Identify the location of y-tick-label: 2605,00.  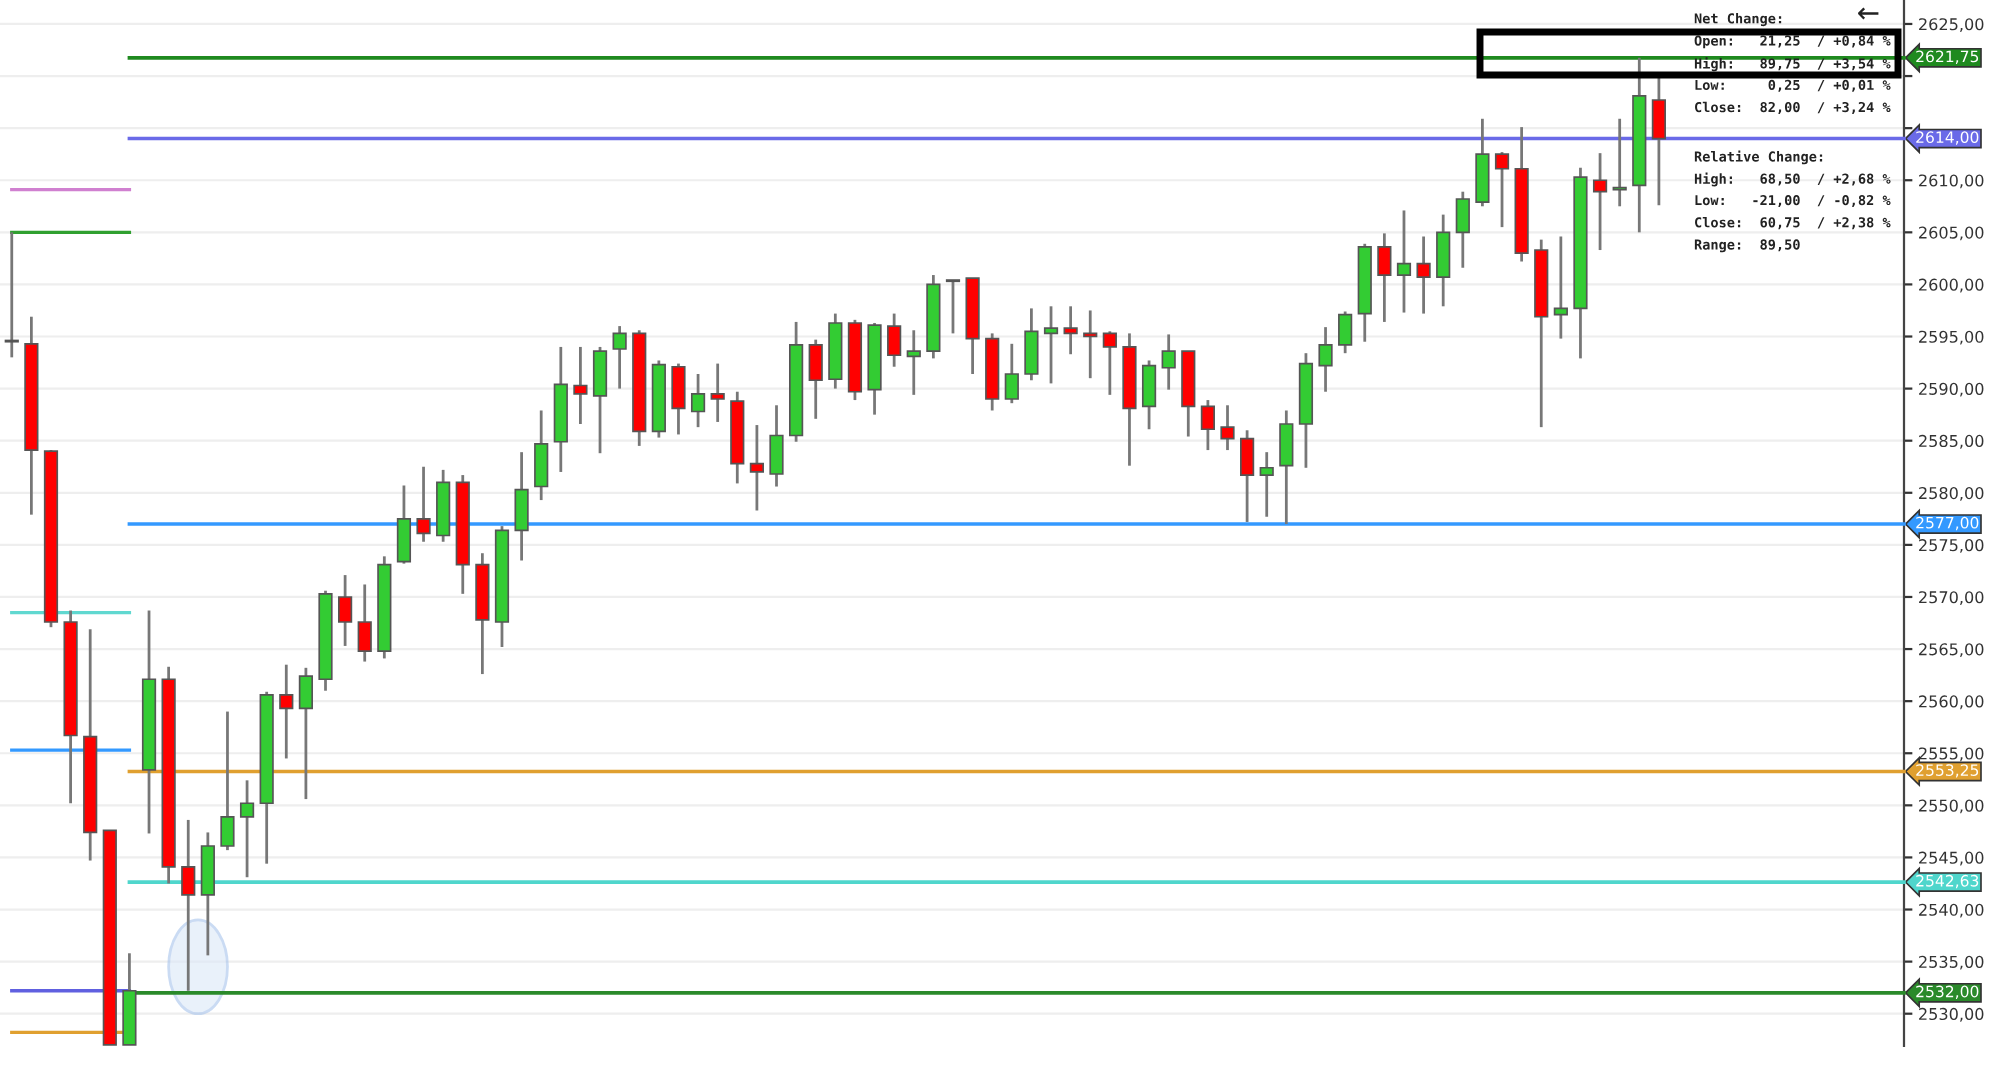
(1951, 233).